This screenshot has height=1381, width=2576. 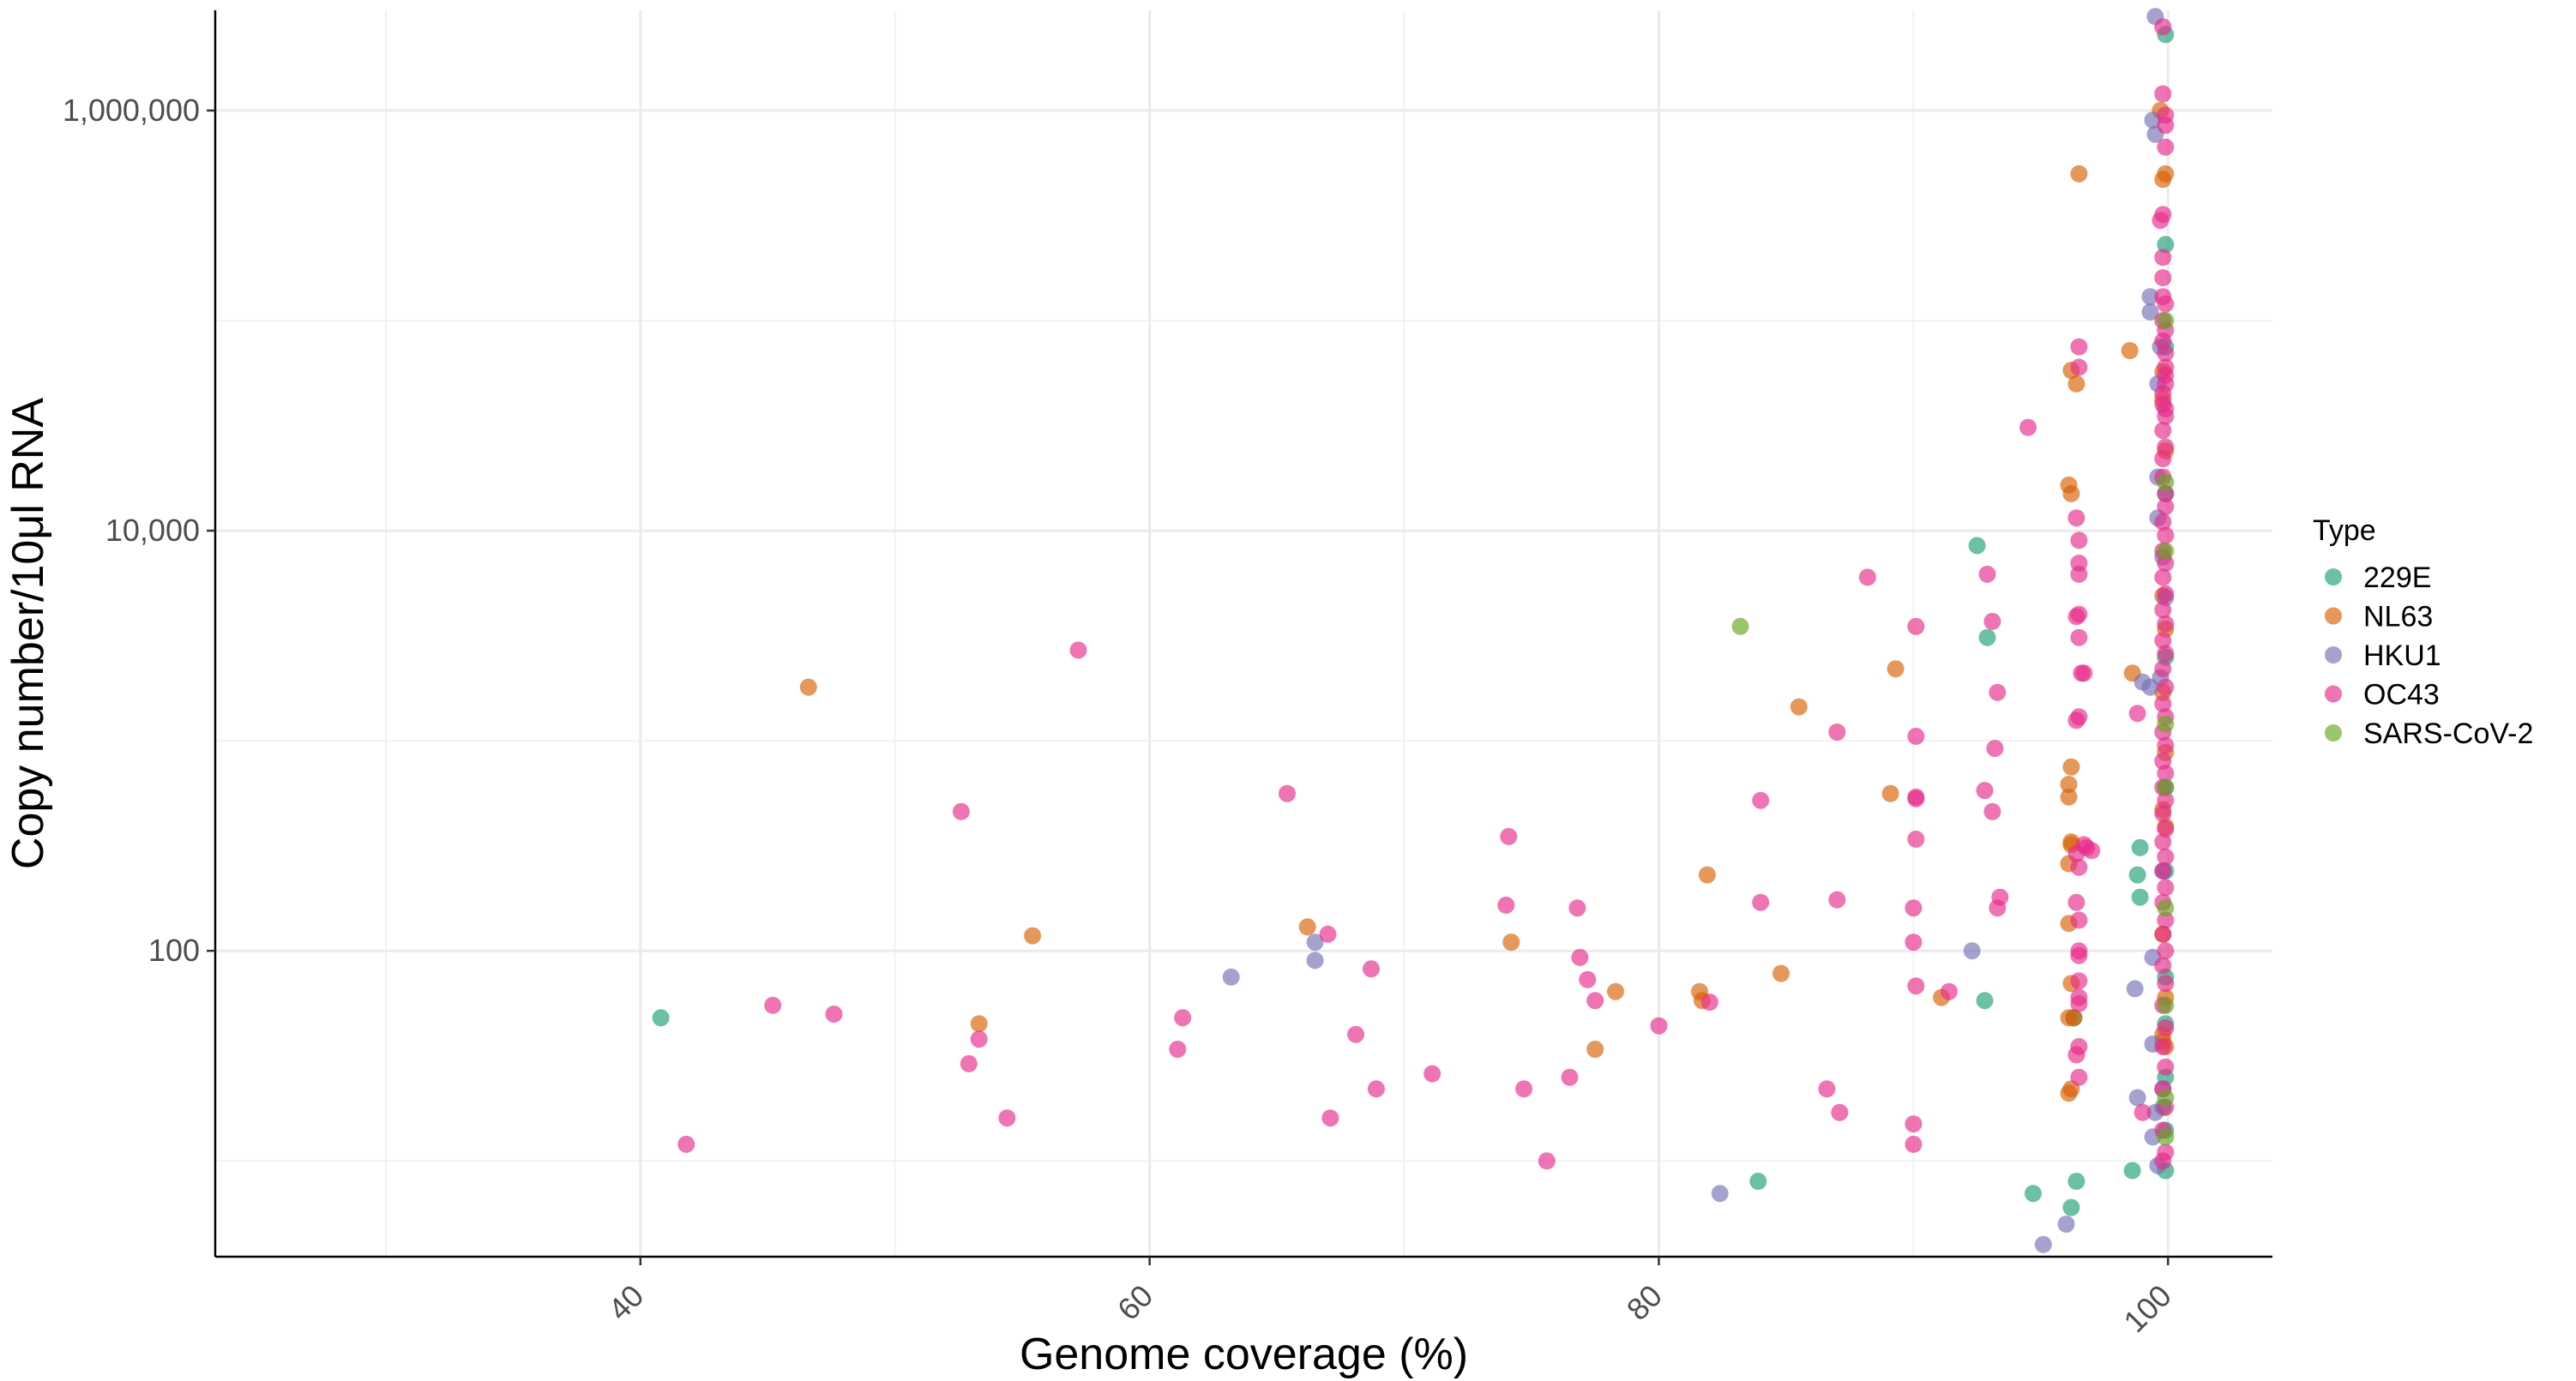 I want to click on legend: Type 229E NL63 HKU1 OC43 SARS-CoV-2, so click(x=2423, y=632).